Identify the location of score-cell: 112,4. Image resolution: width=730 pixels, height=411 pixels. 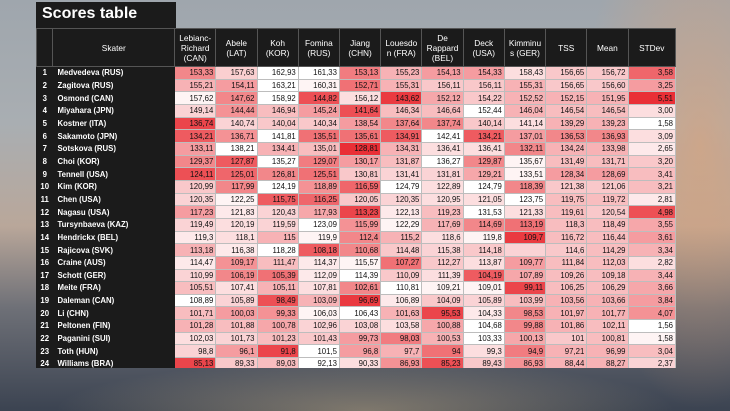
(360, 237).